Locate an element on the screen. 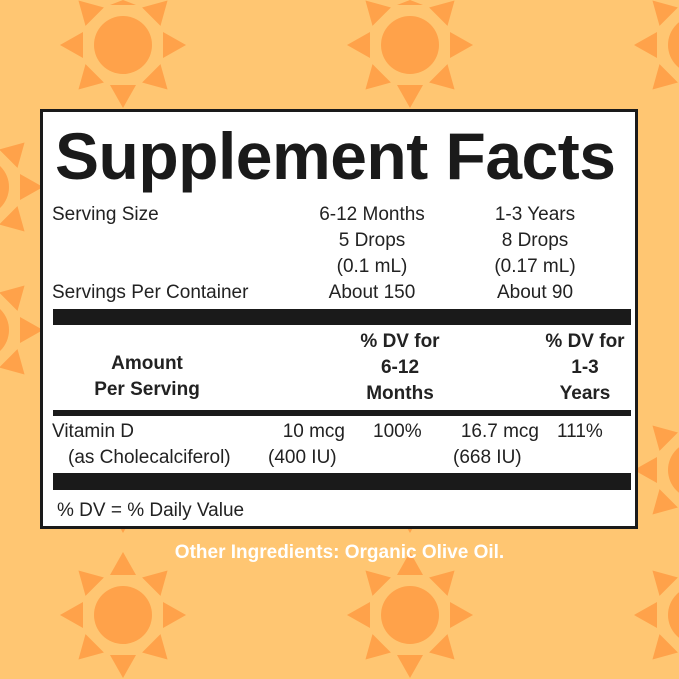 The height and width of the screenshot is (679, 679). dv-6-12-months: 100% is located at coordinates (397, 431).